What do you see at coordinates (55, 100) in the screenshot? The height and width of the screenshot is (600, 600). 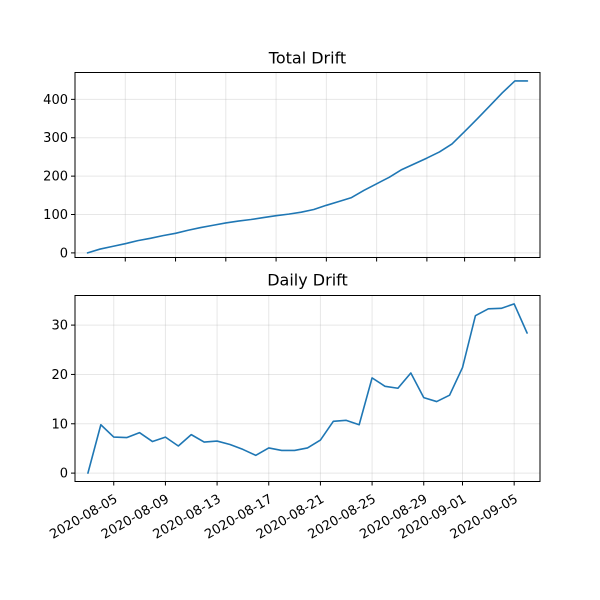 I see `y-tick-label: 400` at bounding box center [55, 100].